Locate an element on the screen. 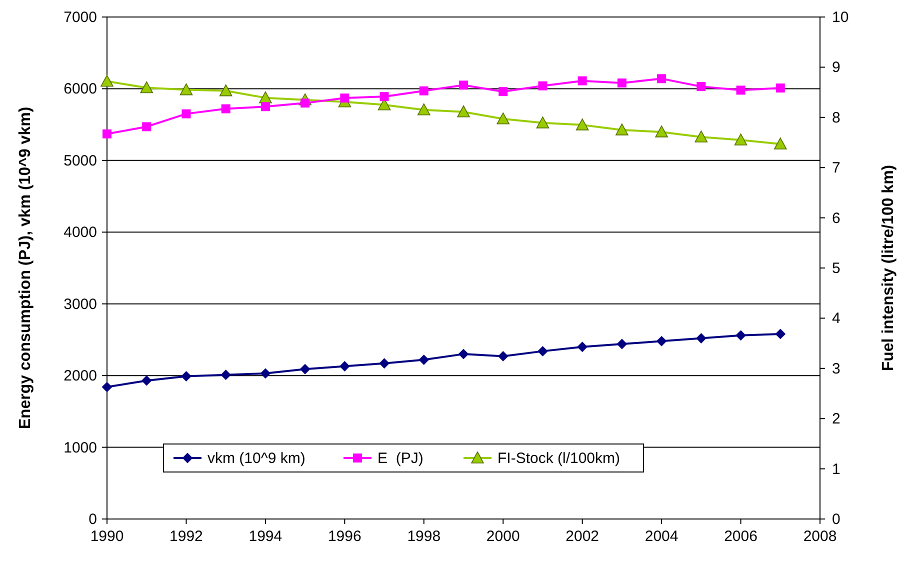 This screenshot has width=911, height=563. x-tick-label: 2008 is located at coordinates (820, 536).